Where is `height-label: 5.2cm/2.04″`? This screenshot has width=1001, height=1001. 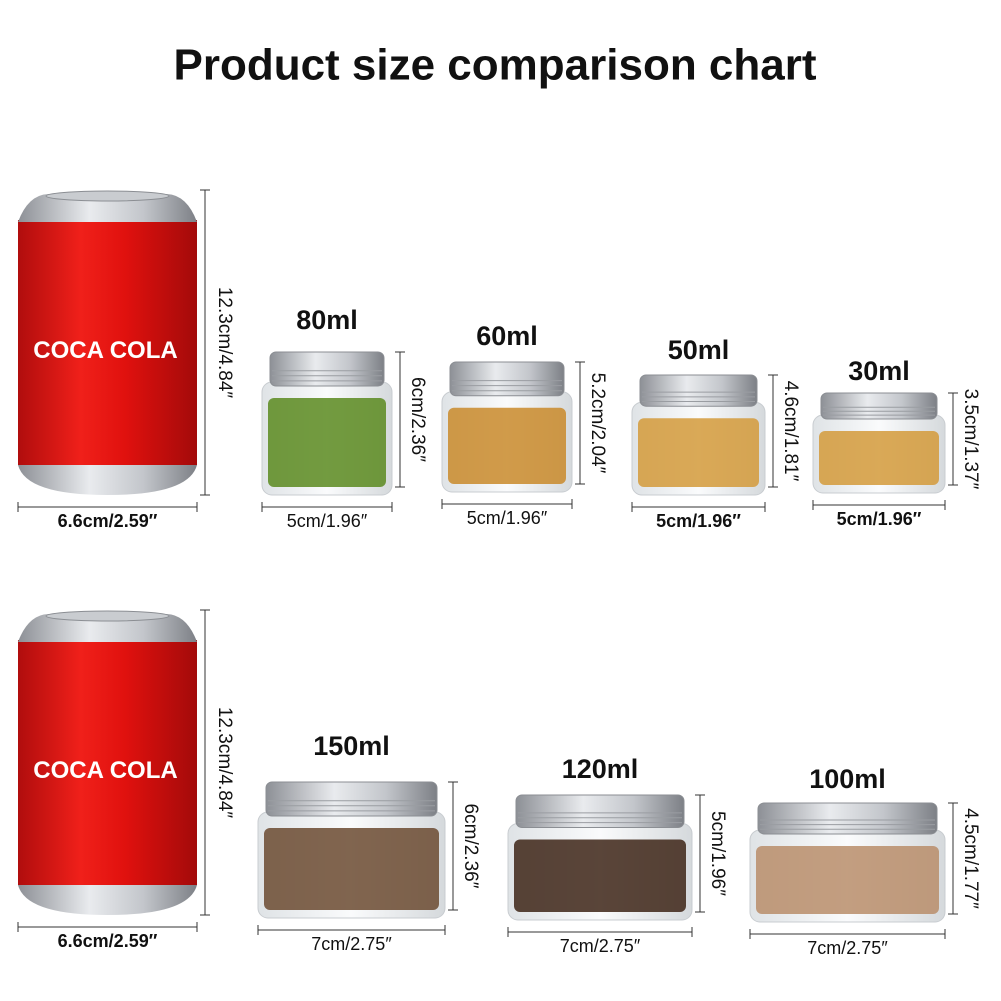 height-label: 5.2cm/2.04″ is located at coordinates (597, 423).